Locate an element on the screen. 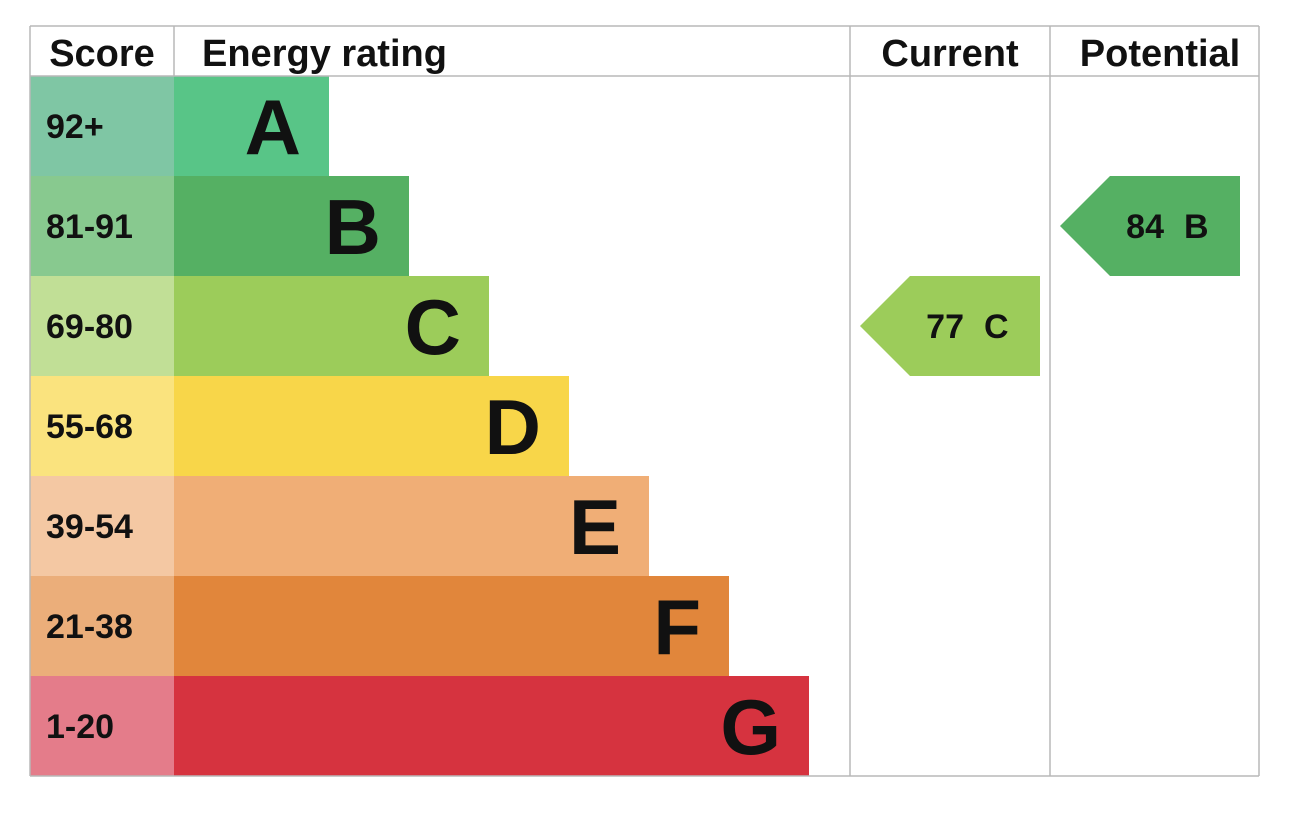  score-cell-d is located at coordinates (102, 426).